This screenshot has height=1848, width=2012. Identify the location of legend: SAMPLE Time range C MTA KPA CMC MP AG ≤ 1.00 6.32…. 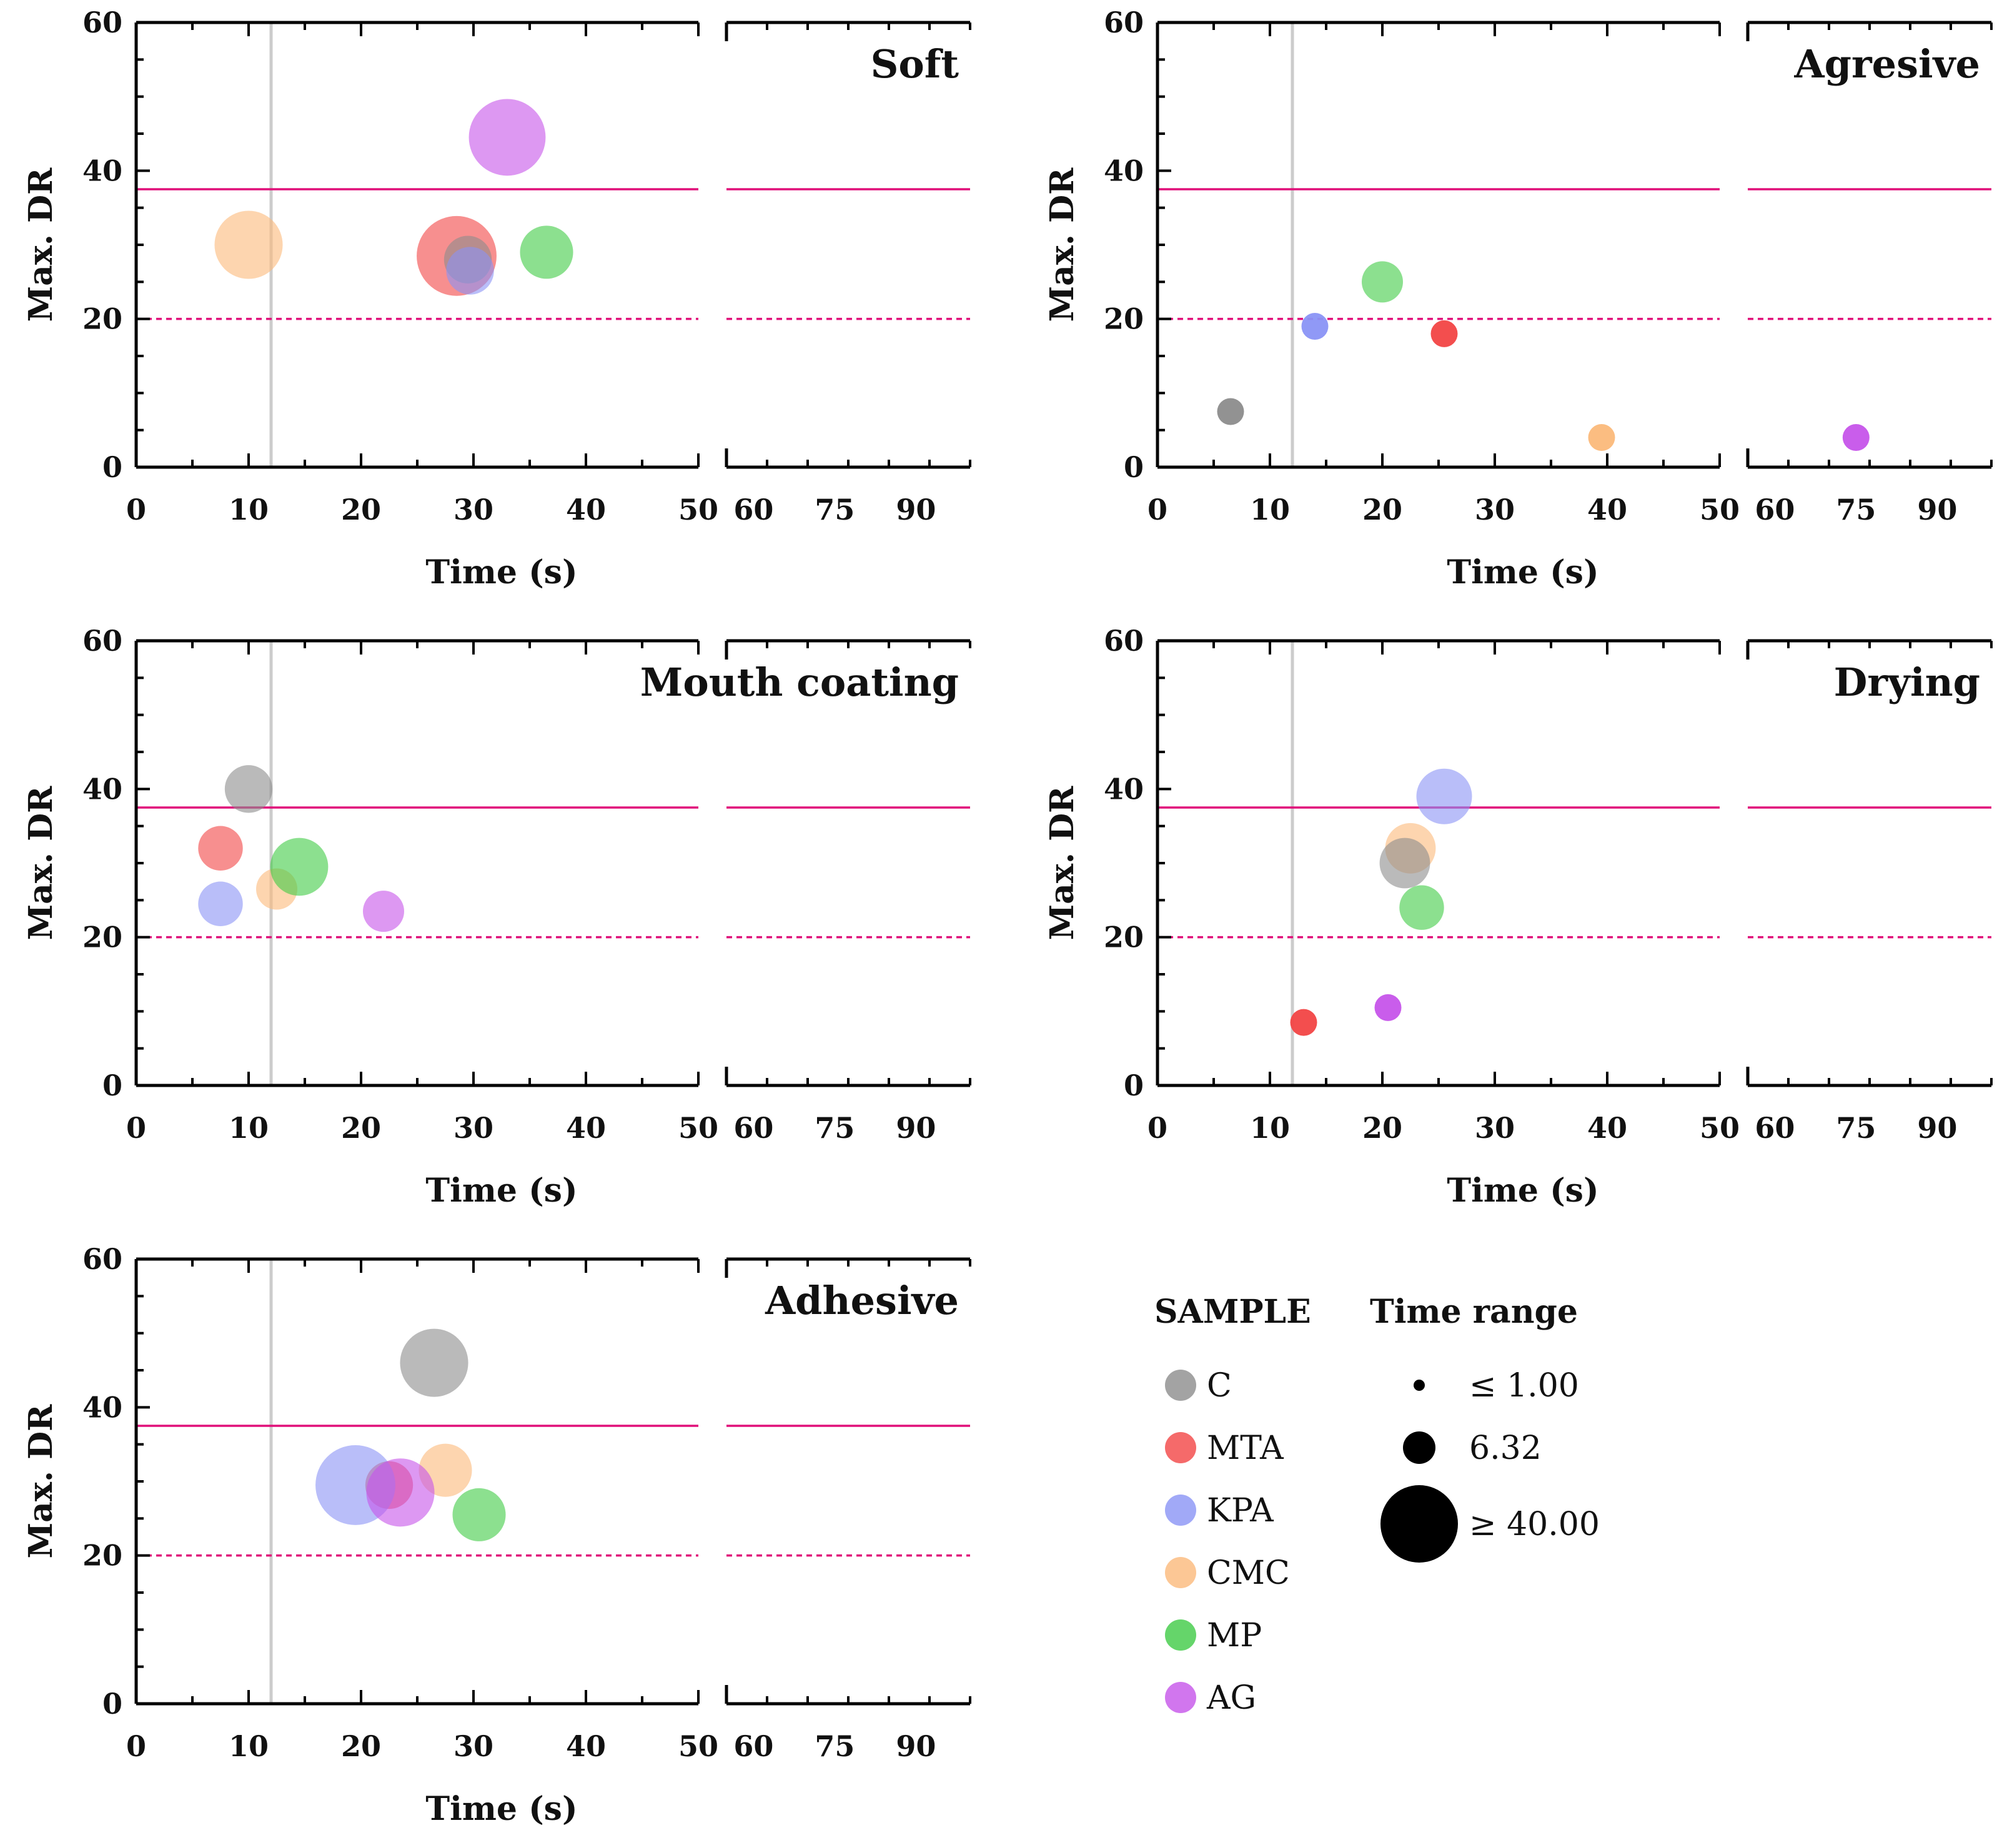
(1377, 1505).